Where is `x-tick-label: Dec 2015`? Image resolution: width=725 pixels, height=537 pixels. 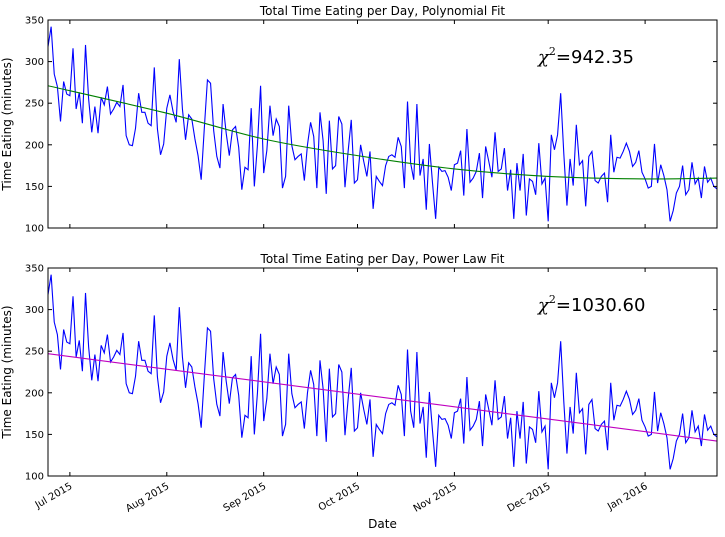 x-tick-label: Dec 2015 is located at coordinates (529, 498).